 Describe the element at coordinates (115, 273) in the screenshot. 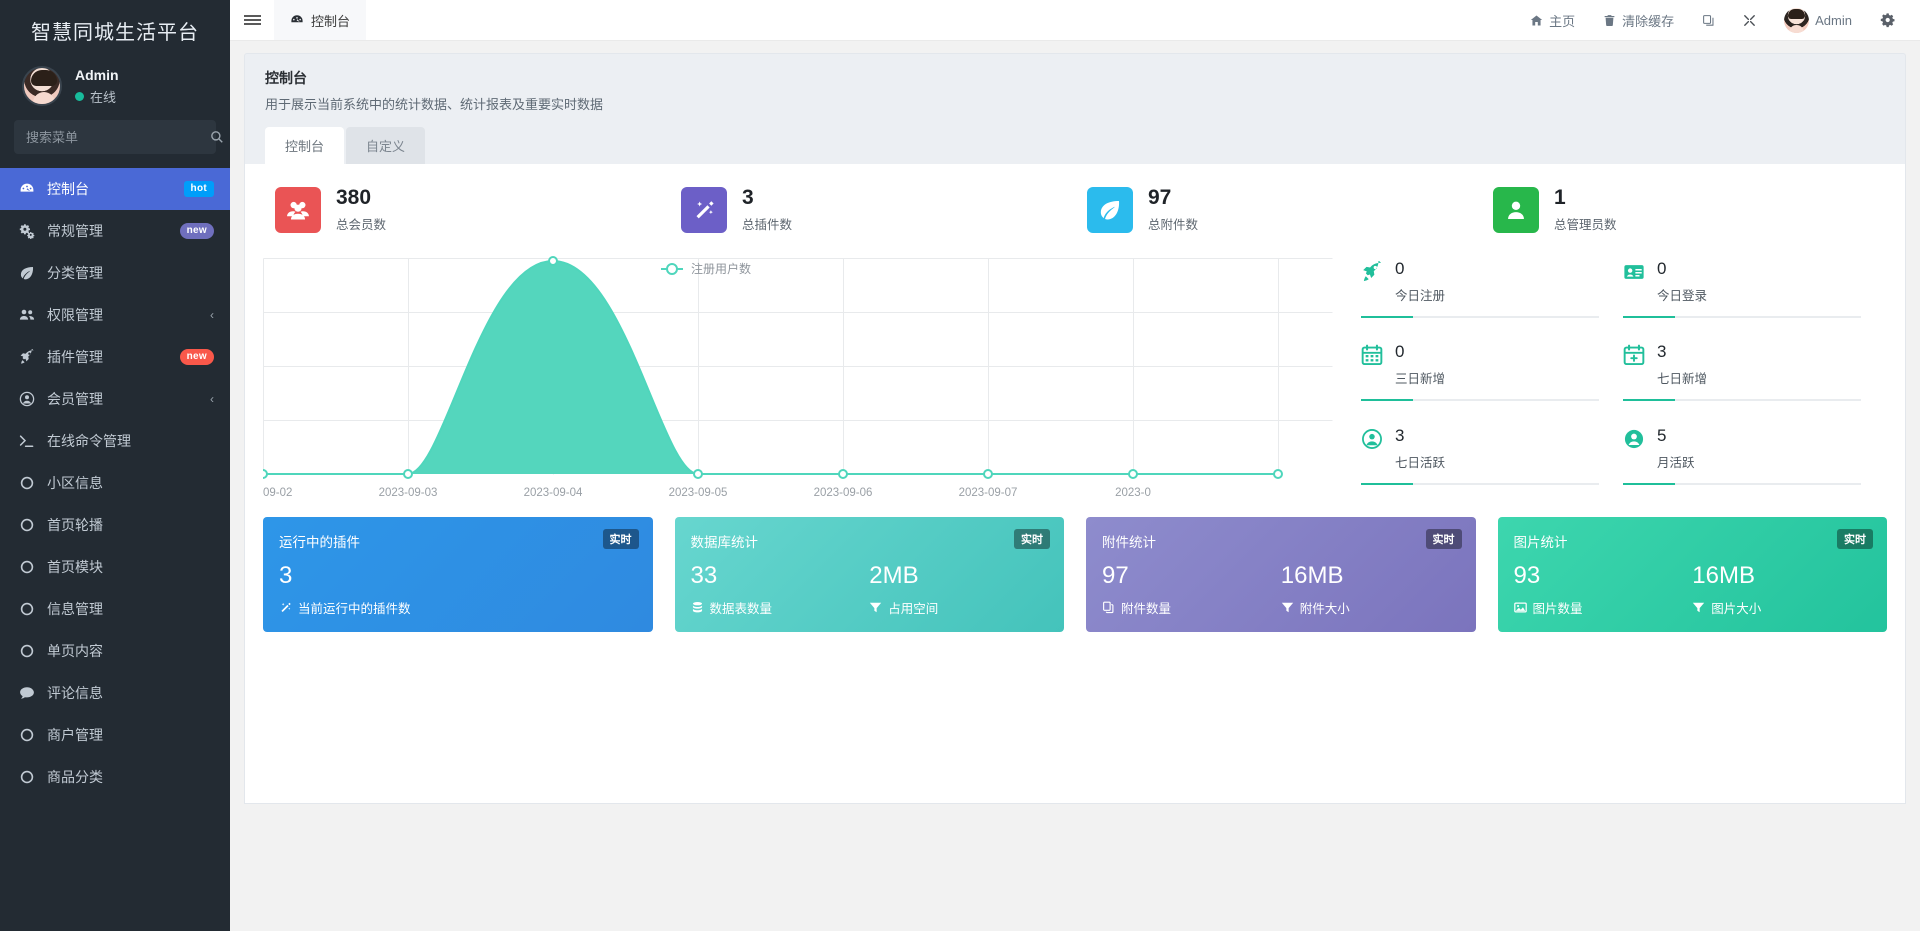

I see `sidebar-item-3: 分类管理` at that location.